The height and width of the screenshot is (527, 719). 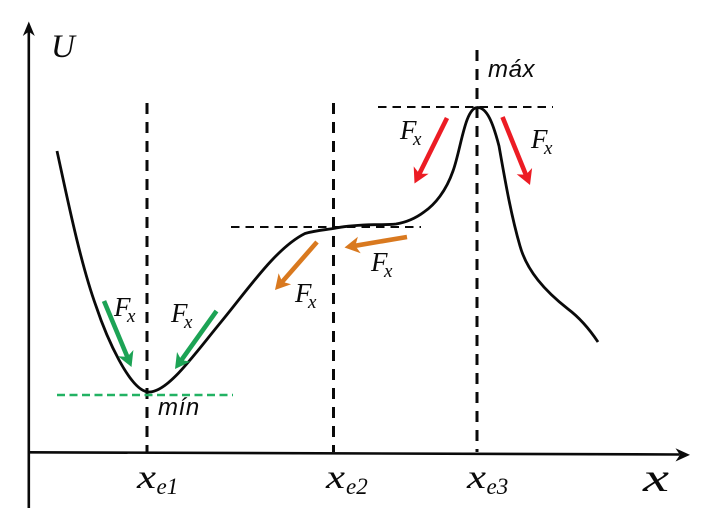 I want to click on svg-text: U, so click(x=64, y=47).